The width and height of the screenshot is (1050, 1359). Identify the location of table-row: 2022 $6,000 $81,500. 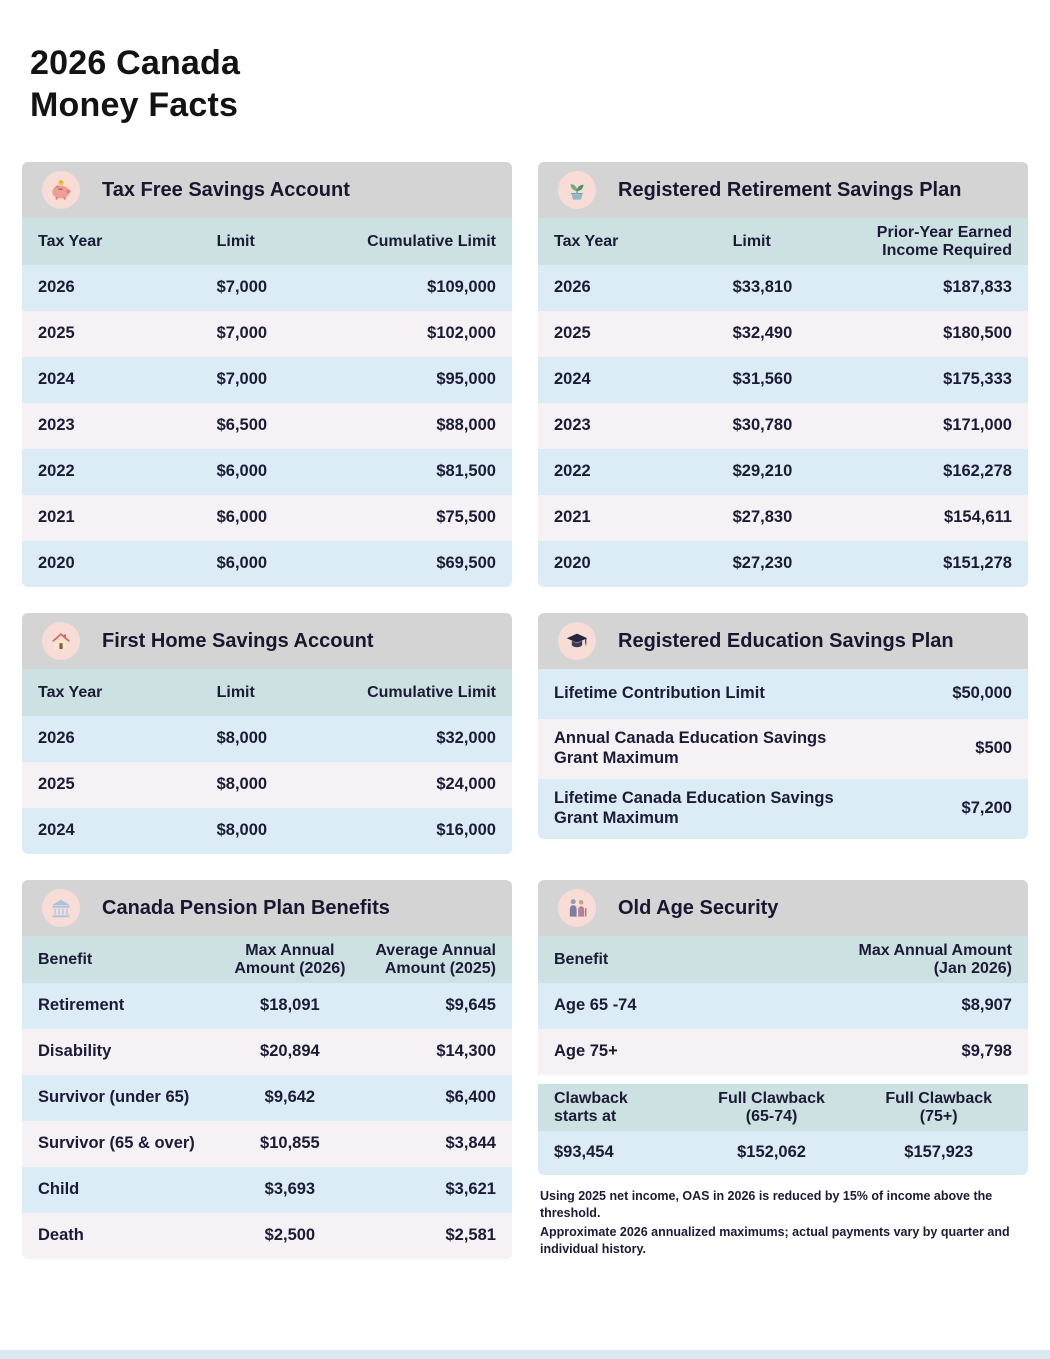
(267, 472).